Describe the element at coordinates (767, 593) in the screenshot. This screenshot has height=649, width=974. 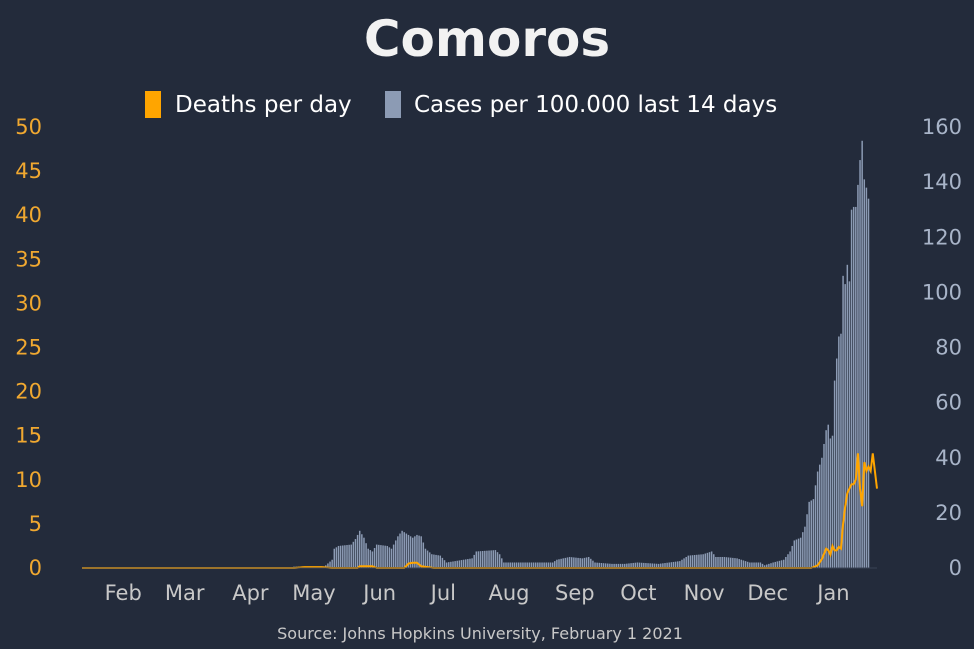
I see `x-tick-label: Dec` at that location.